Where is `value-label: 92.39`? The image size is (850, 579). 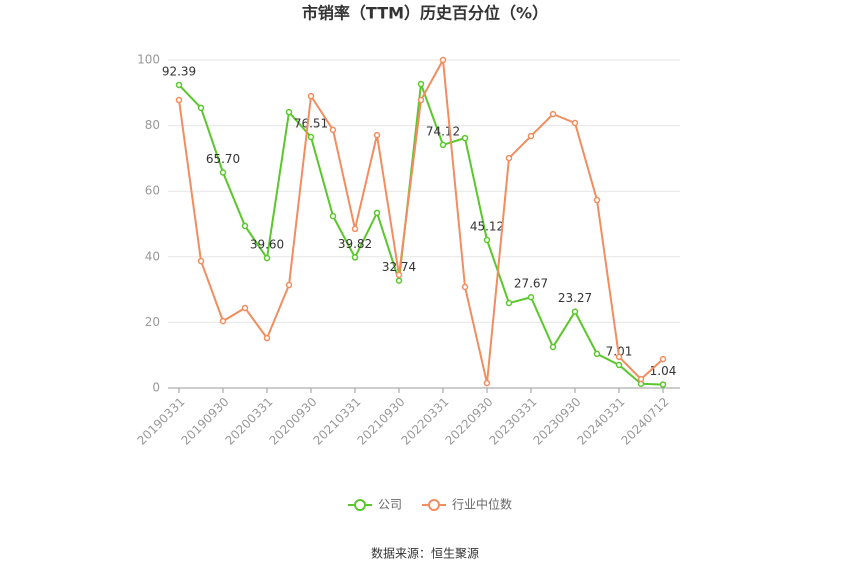 value-label: 92.39 is located at coordinates (179, 71).